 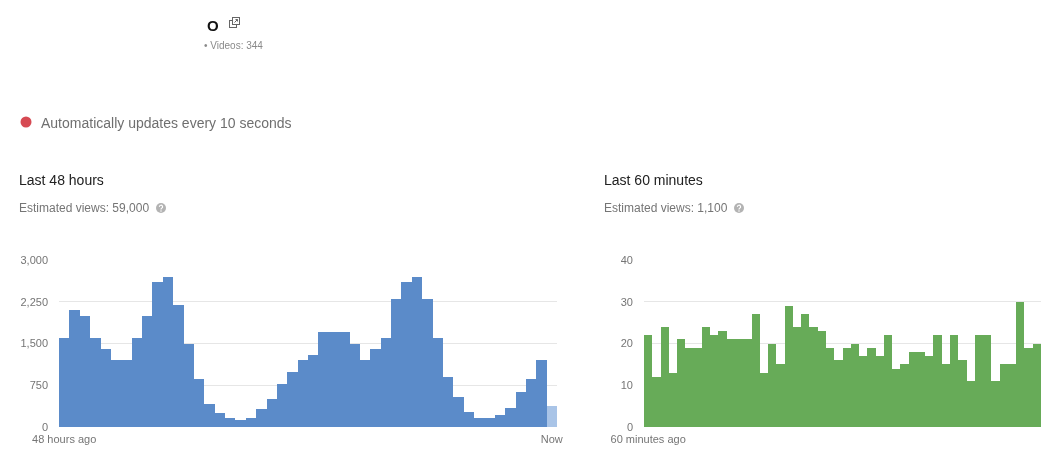 I want to click on chart-title: Last 48 hours, so click(x=61, y=180).